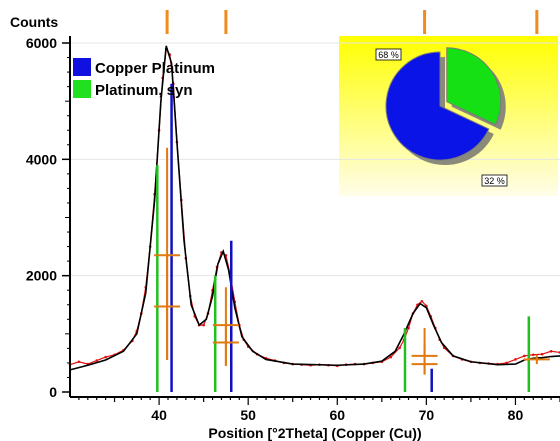 The height and width of the screenshot is (441, 560). Describe the element at coordinates (248, 415) in the screenshot. I see `x-tick-label-50: 50` at that location.